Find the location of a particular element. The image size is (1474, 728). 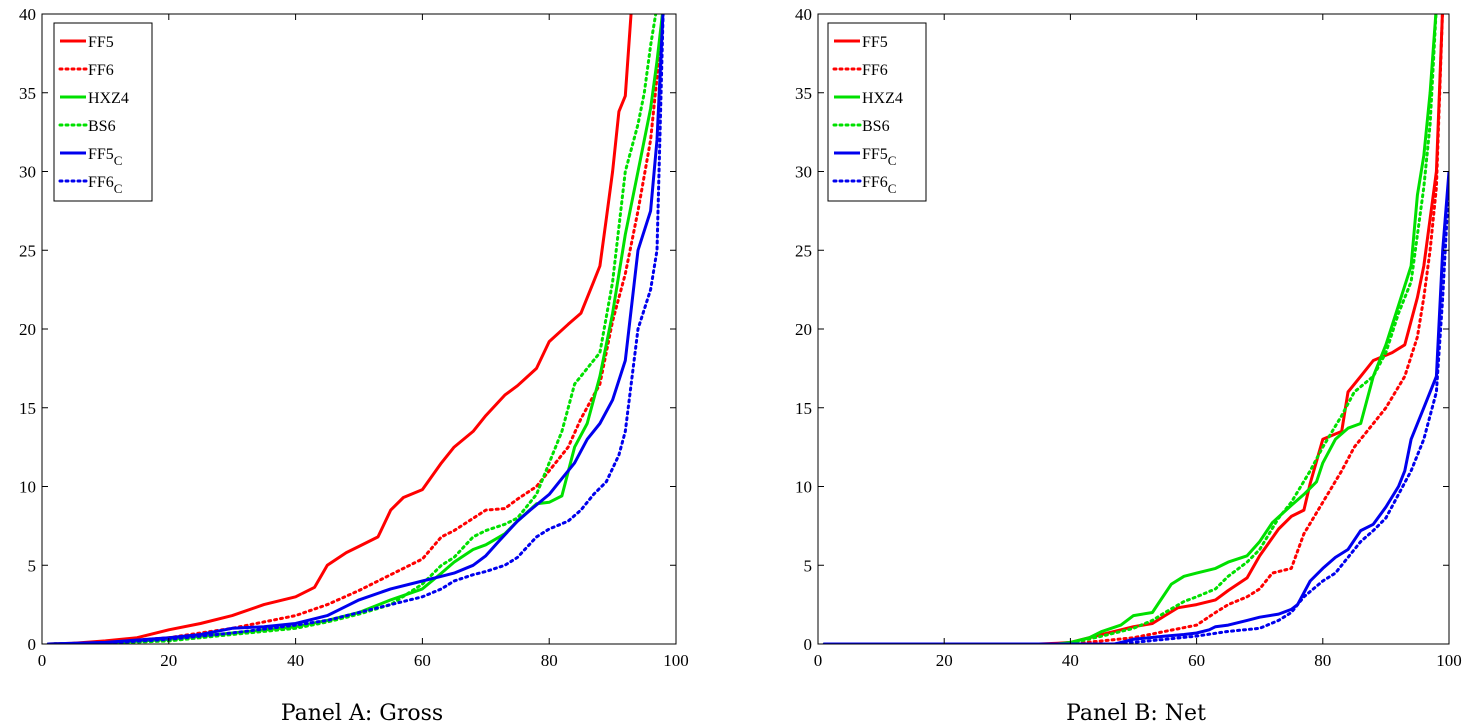

panel-caption: Panel A: Gross is located at coordinates (362, 713).